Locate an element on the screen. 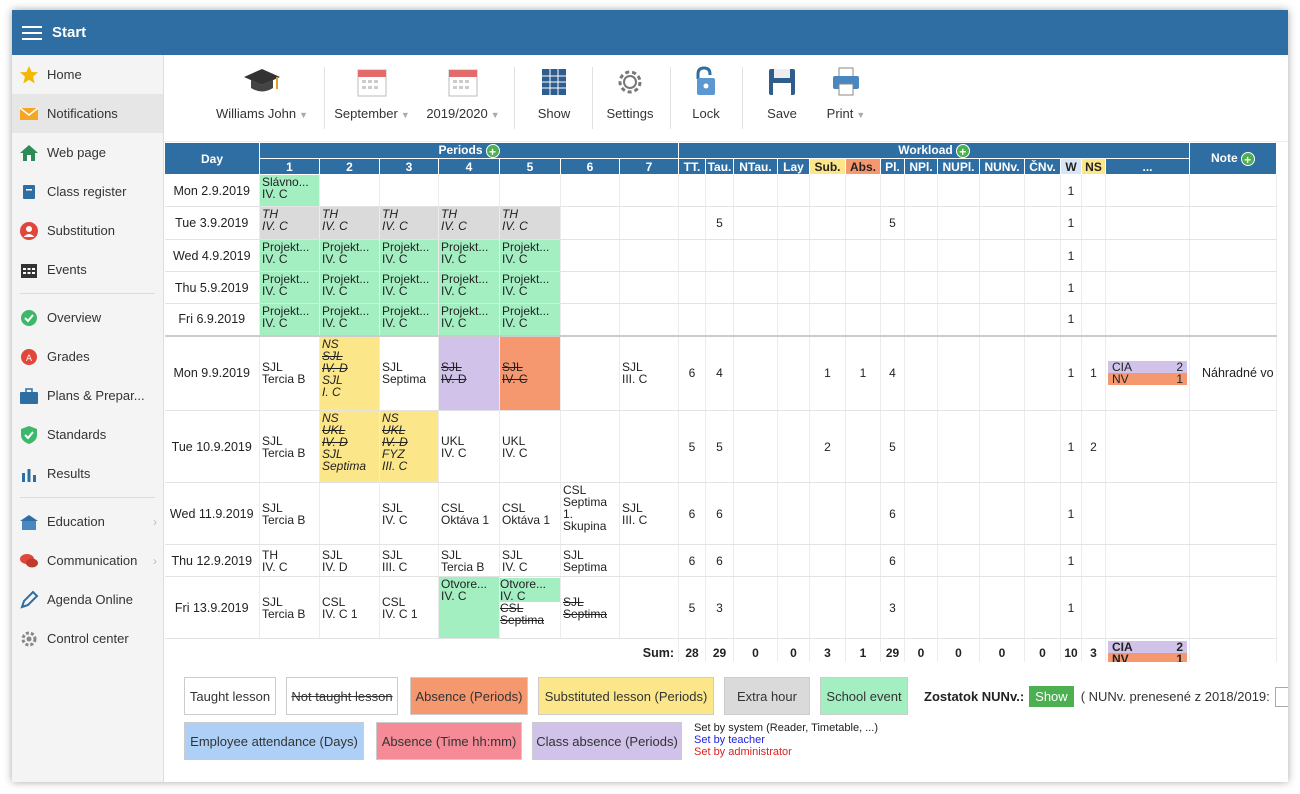 Image resolution: width=1300 pixels, height=794 pixels. nunv-previous-input: 0 is located at coordinates (1281, 696).